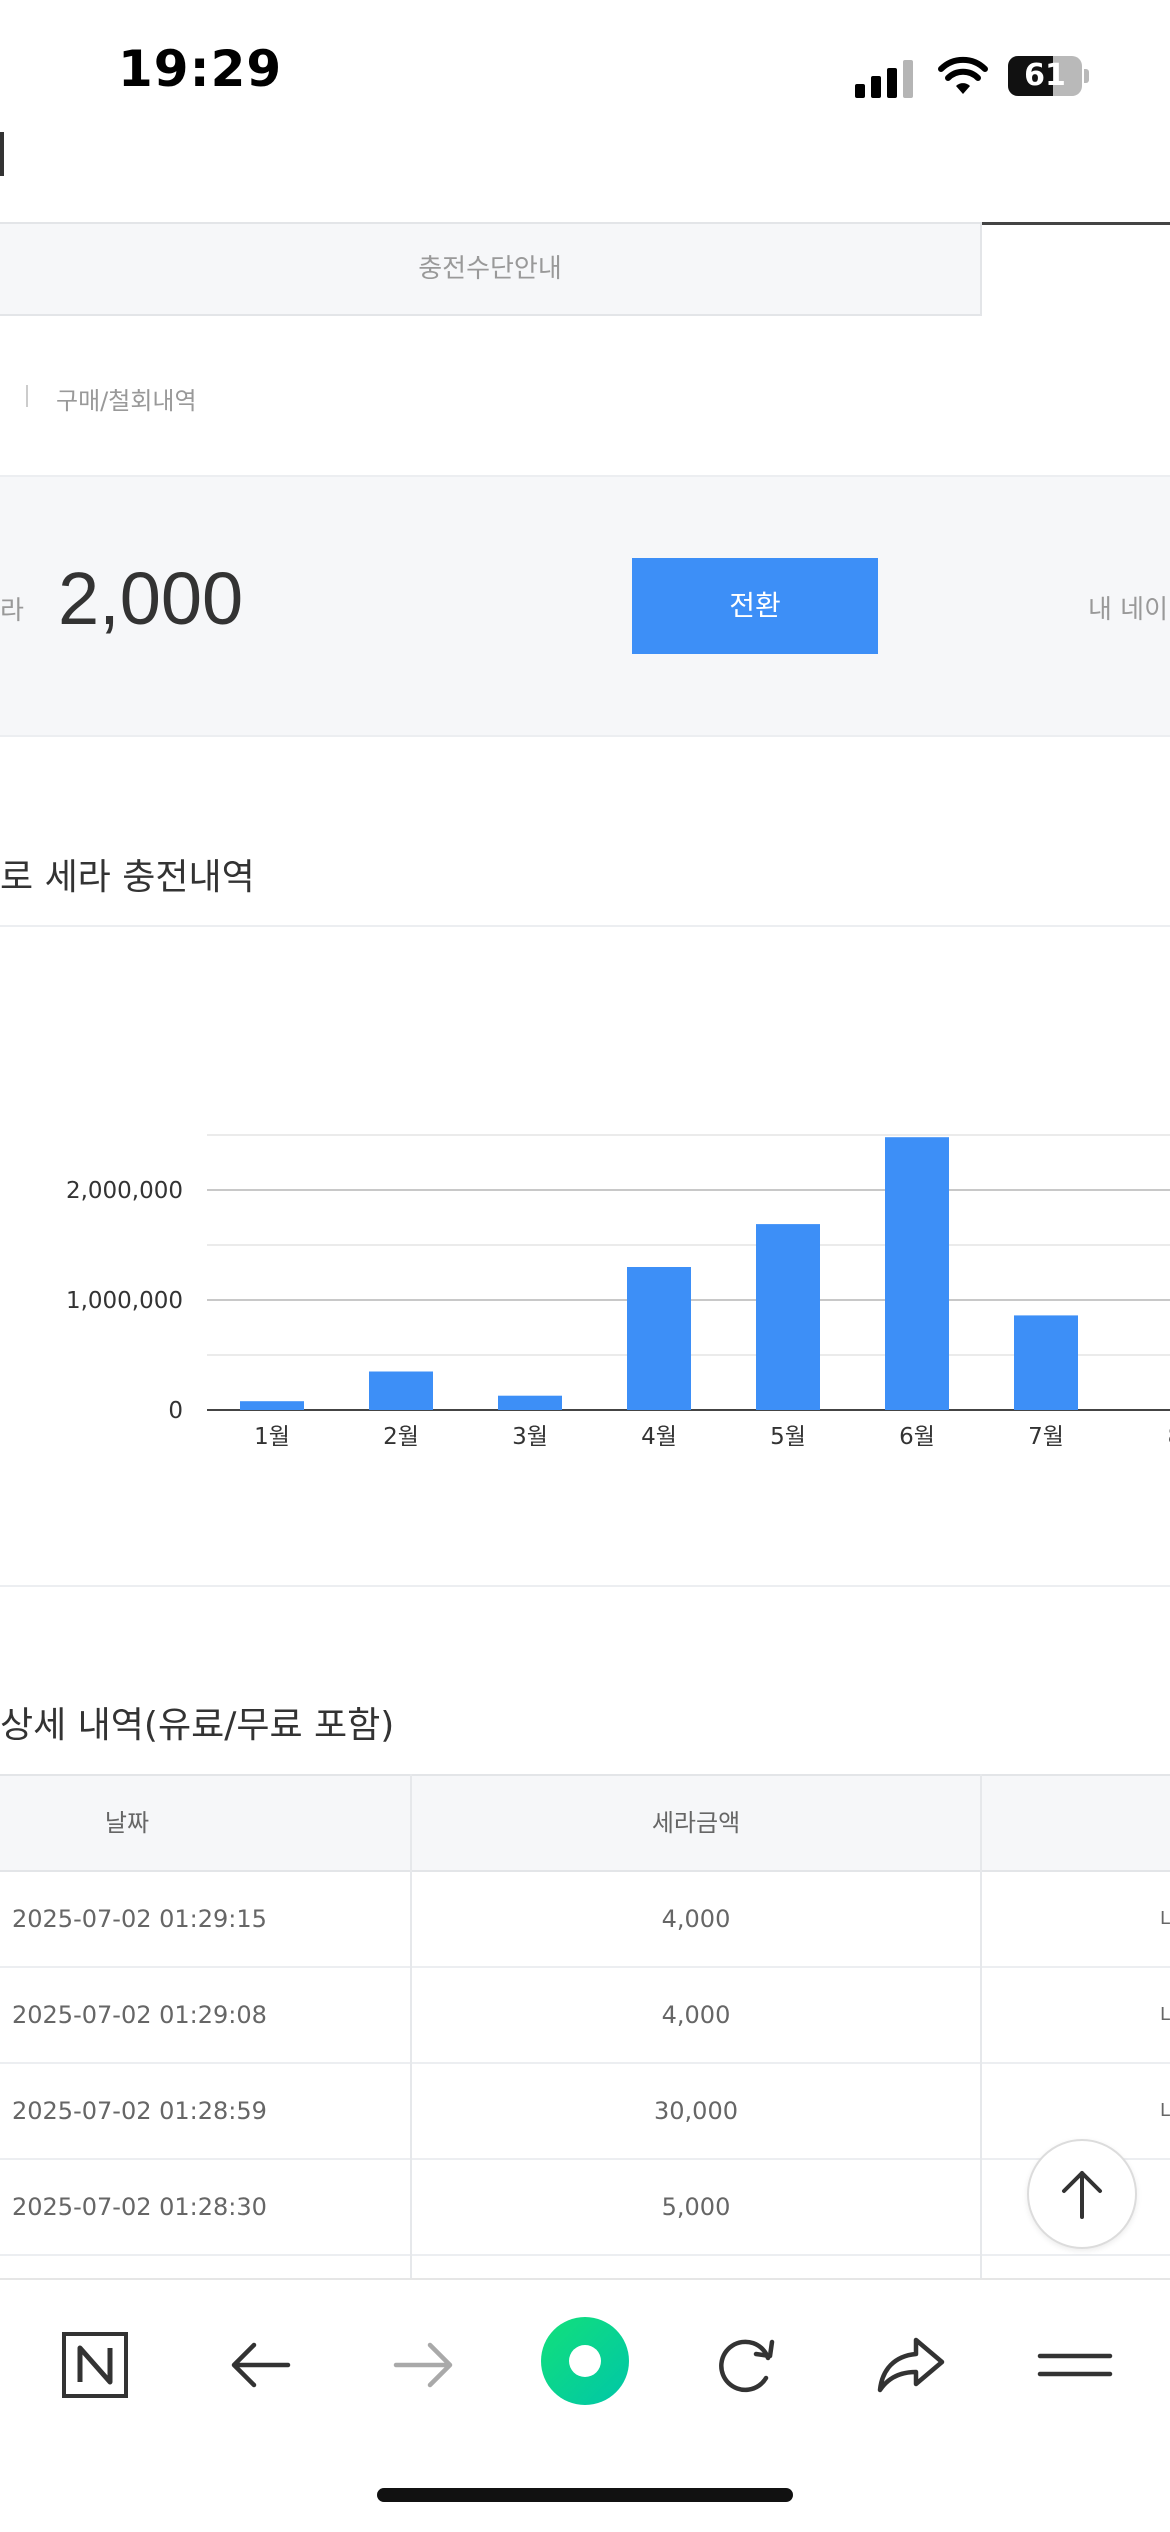  What do you see at coordinates (1128, 610) in the screenshot?
I see `my-naver-label: 내 네이` at bounding box center [1128, 610].